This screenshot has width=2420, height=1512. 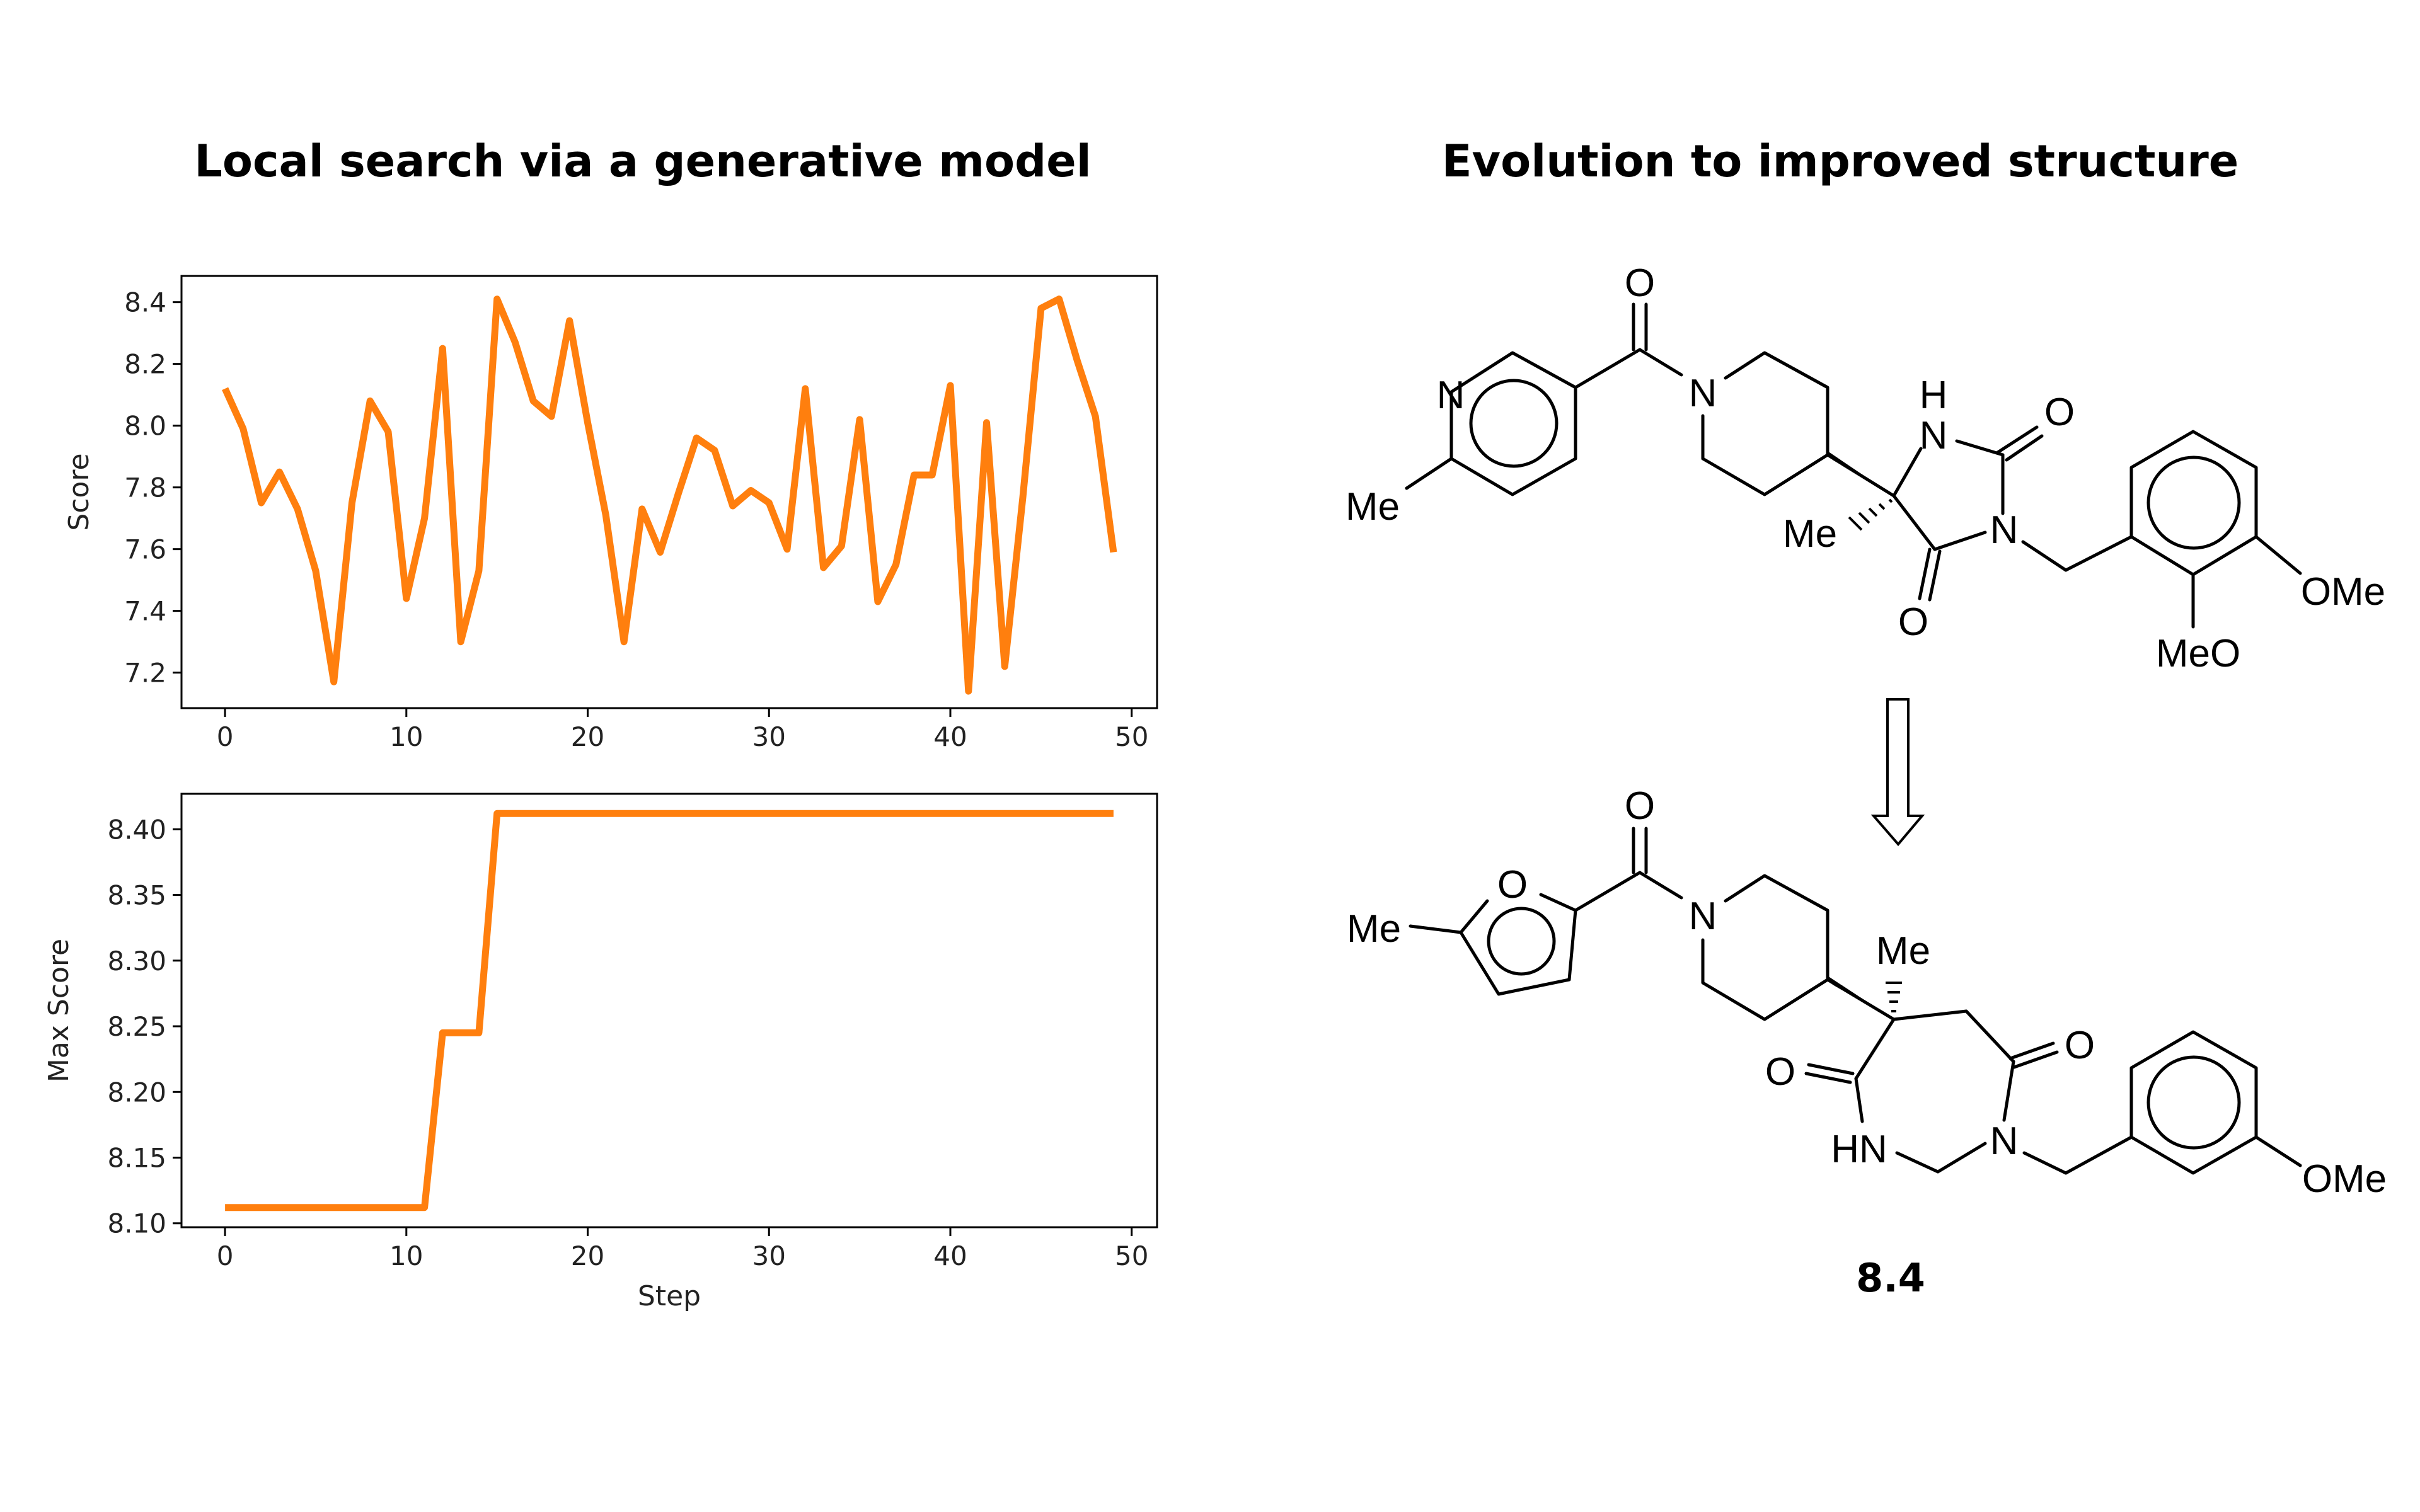 What do you see at coordinates (2343, 592) in the screenshot?
I see `atom-ome-right: OMe` at bounding box center [2343, 592].